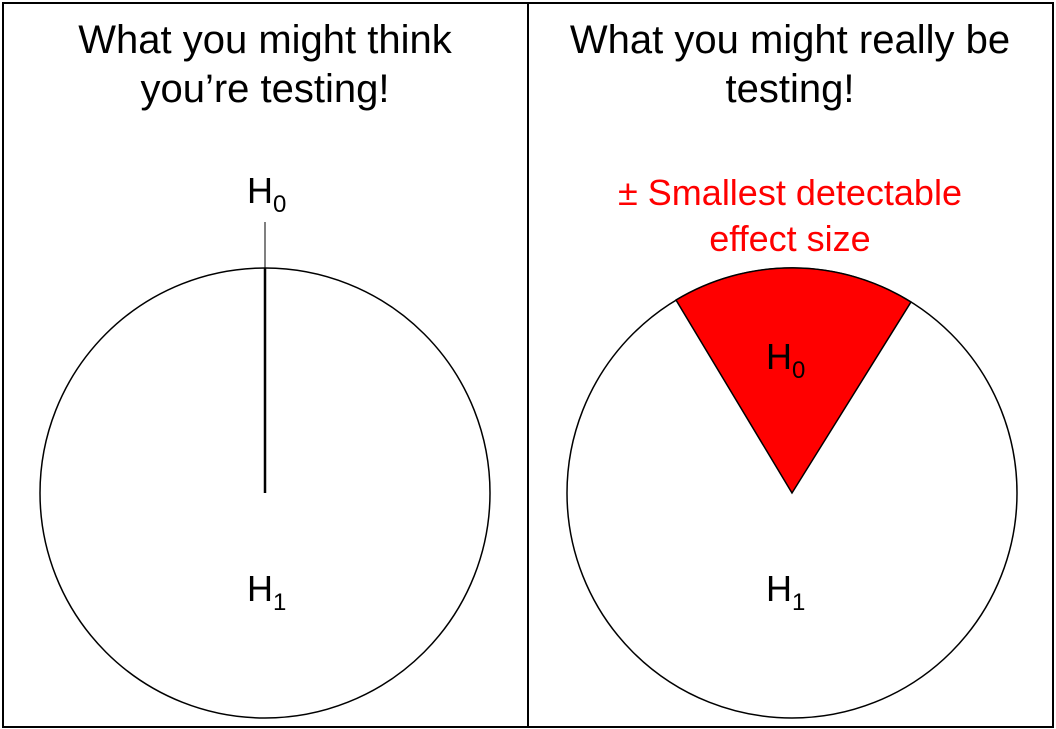 This screenshot has width=1056, height=729. Describe the element at coordinates (785, 360) in the screenshot. I see `right-null-hypothesis-label: H0` at that location.